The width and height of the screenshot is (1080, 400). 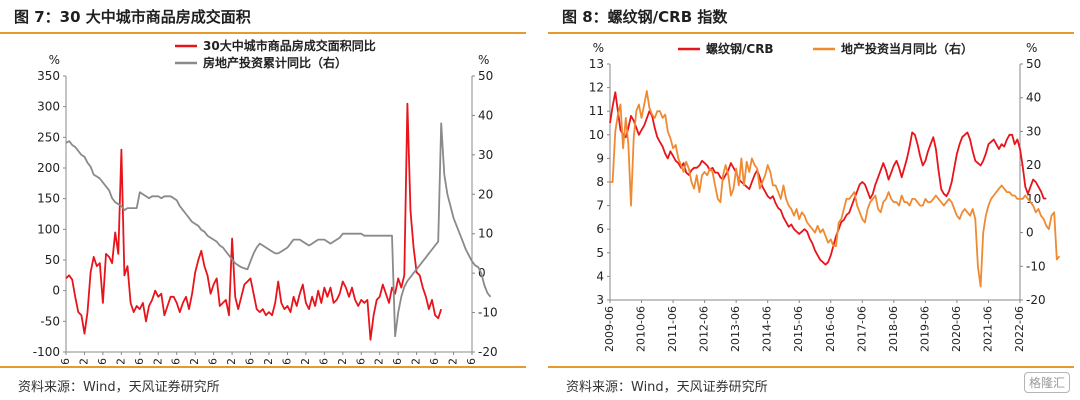 I want to click on left-right-tick-label: 30, so click(x=485, y=155).